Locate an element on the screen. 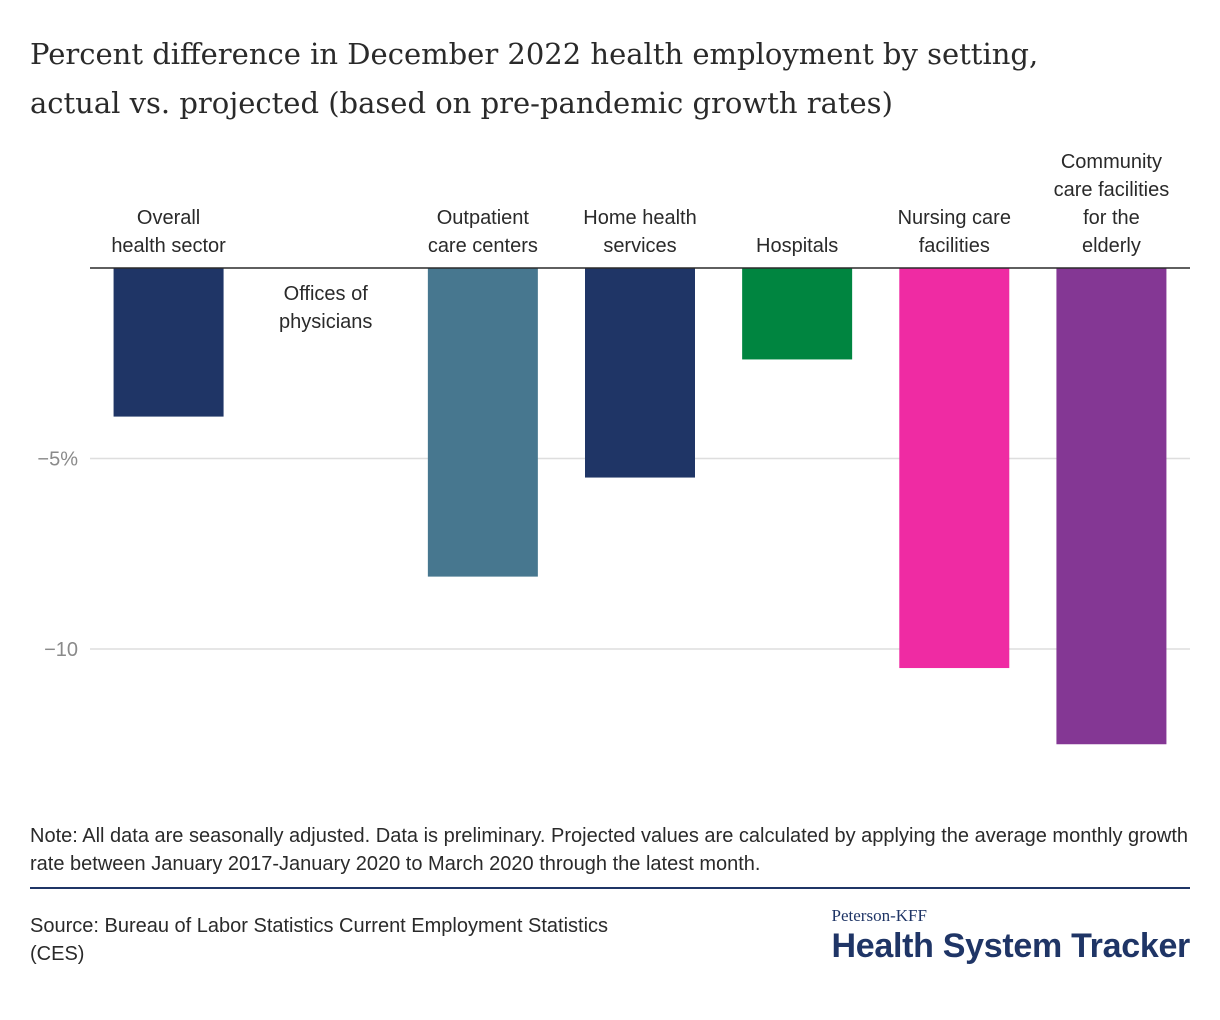  category-label-line: Home health is located at coordinates (639, 218).